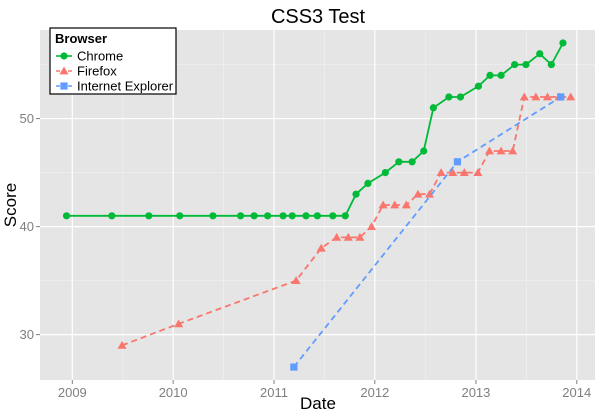 This screenshot has width=600, height=413. I want to click on legend-box, so click(113, 61).